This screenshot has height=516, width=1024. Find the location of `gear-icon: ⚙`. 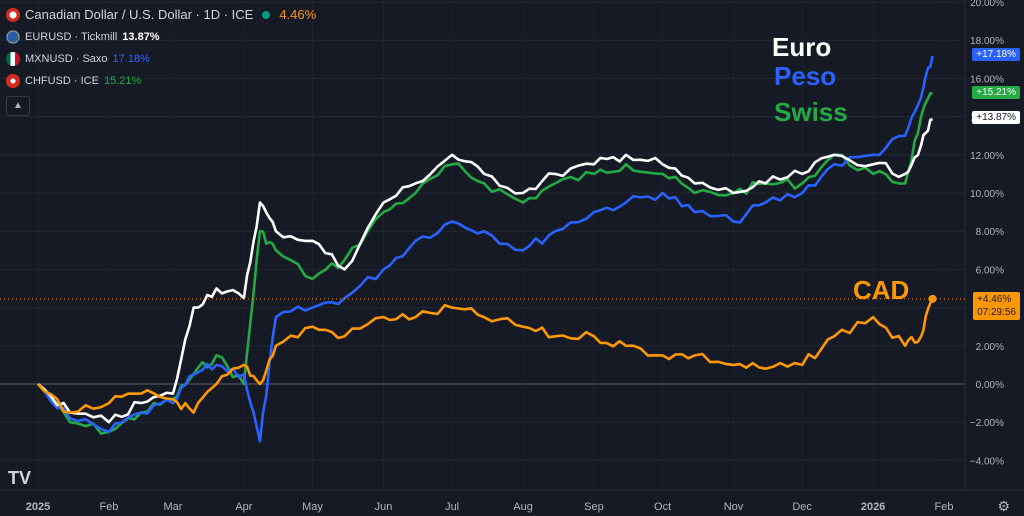

gear-icon: ⚙ is located at coordinates (1003, 506).